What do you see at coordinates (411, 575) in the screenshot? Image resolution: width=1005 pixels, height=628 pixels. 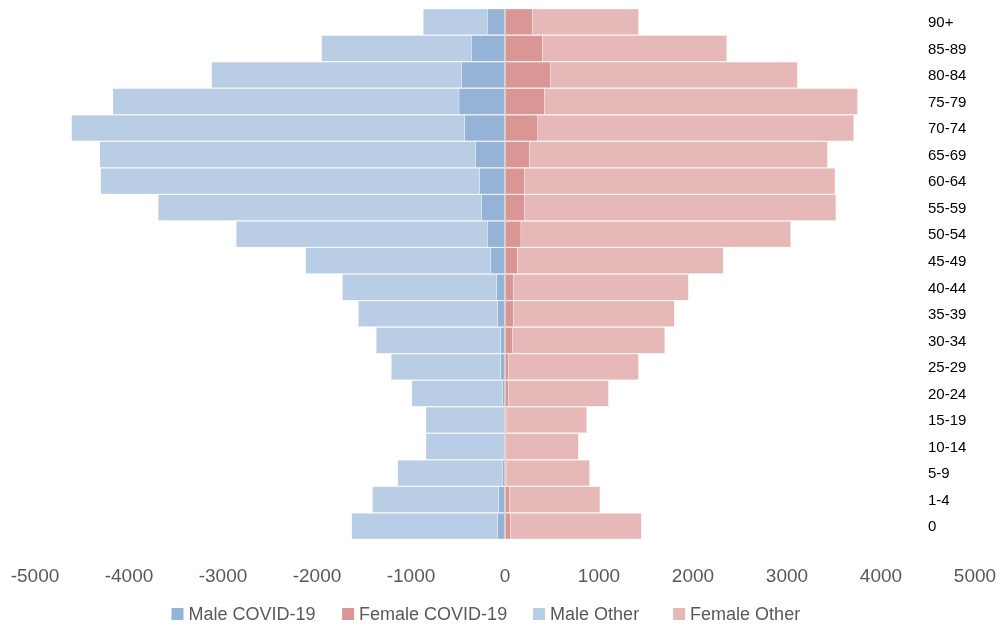 I see `x-tick-label: -1000` at bounding box center [411, 575].